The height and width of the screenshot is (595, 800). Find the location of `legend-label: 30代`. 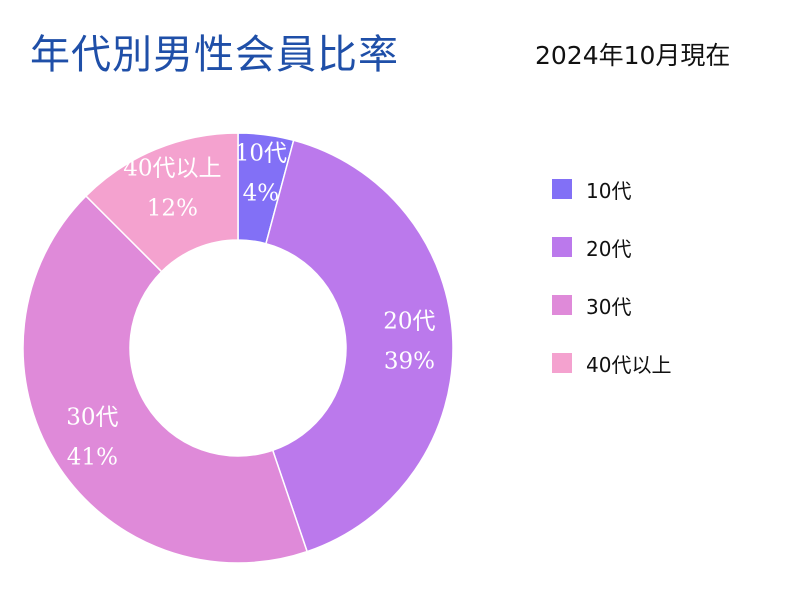

legend-label: 30代 is located at coordinates (609, 306).